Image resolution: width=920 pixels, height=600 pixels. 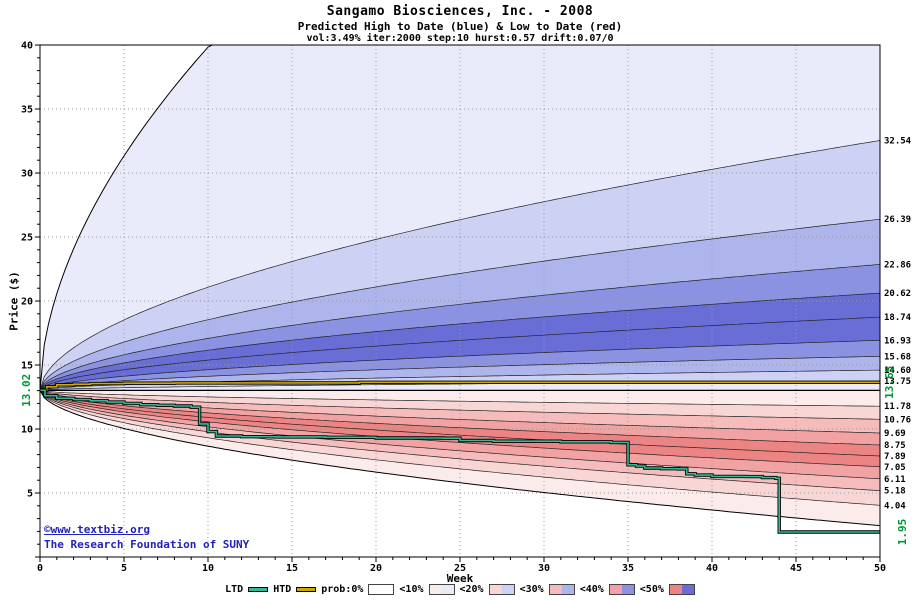 I want to click on svg-text: 32.54, so click(x=898, y=141).